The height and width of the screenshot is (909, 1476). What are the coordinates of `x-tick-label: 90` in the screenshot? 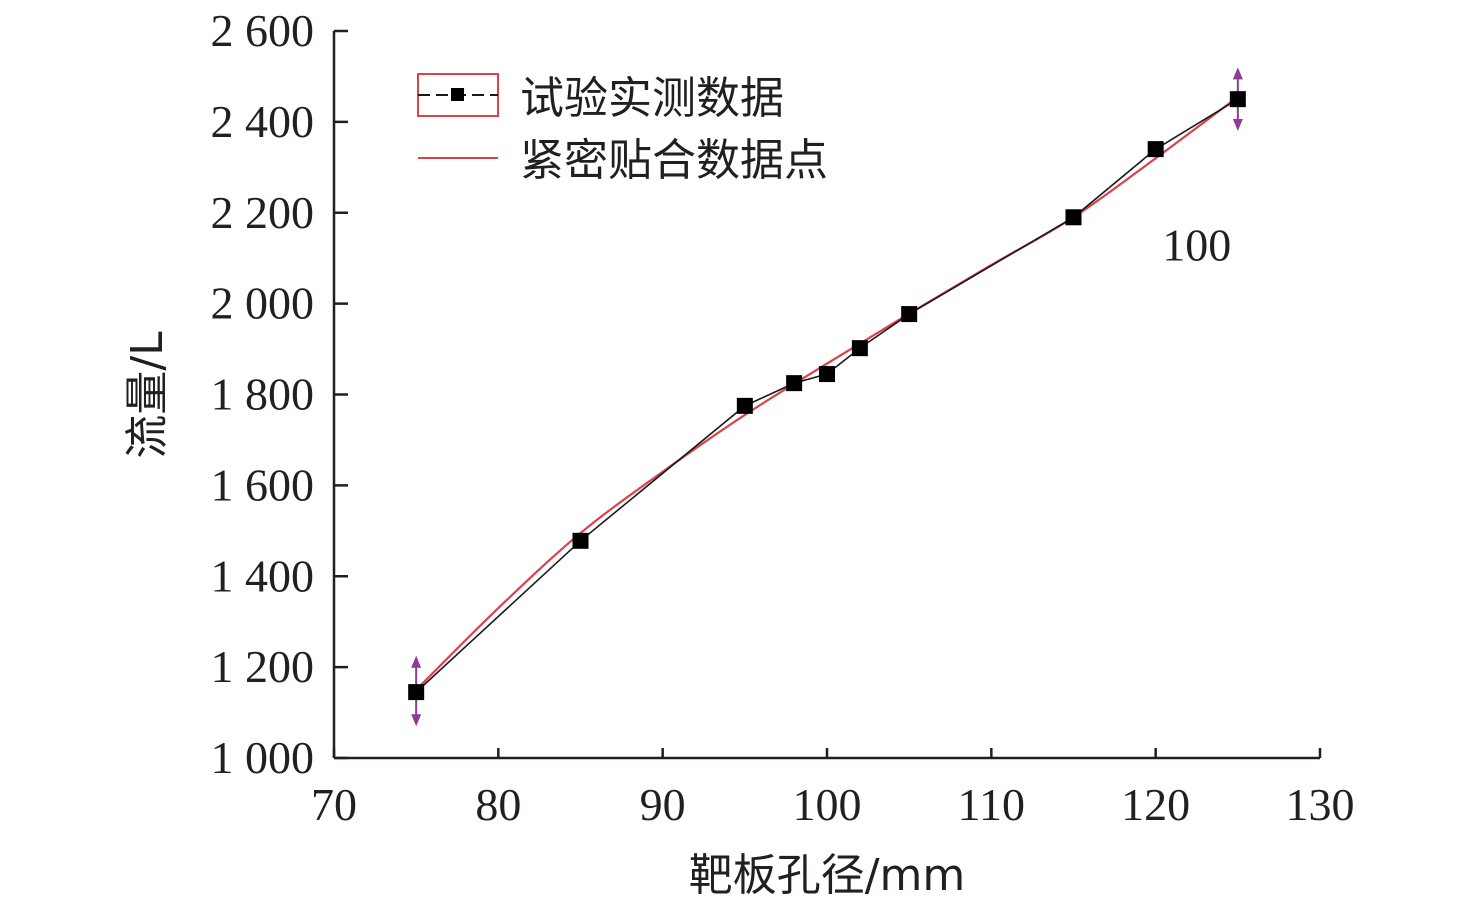 It's located at (663, 804).